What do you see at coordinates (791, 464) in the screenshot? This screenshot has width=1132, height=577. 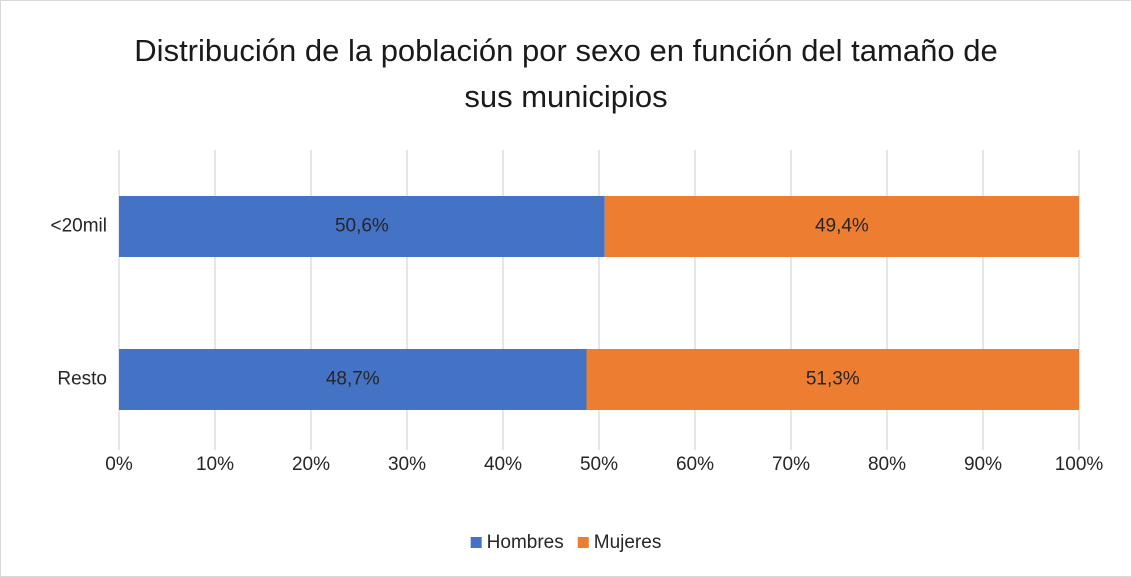 I see `x-tick-label: 70%` at bounding box center [791, 464].